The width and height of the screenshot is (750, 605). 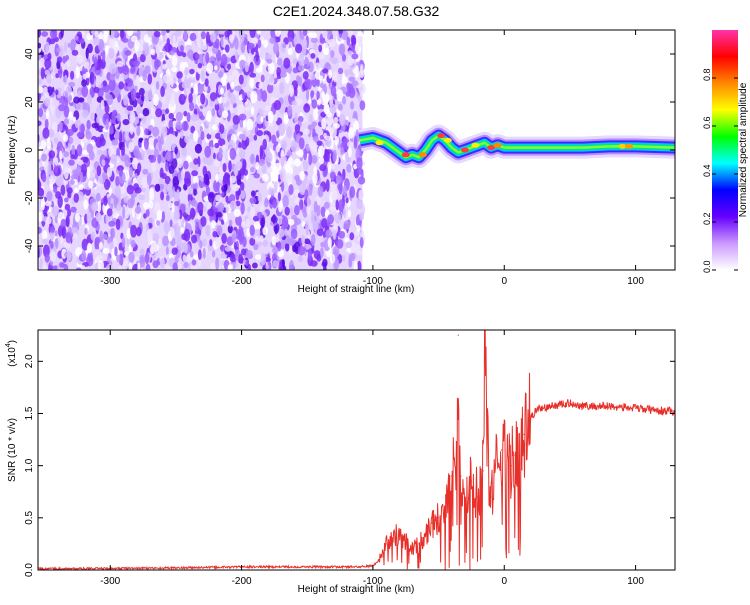 What do you see at coordinates (29, 197) in the screenshot?
I see `y-tick-label: -20` at bounding box center [29, 197].